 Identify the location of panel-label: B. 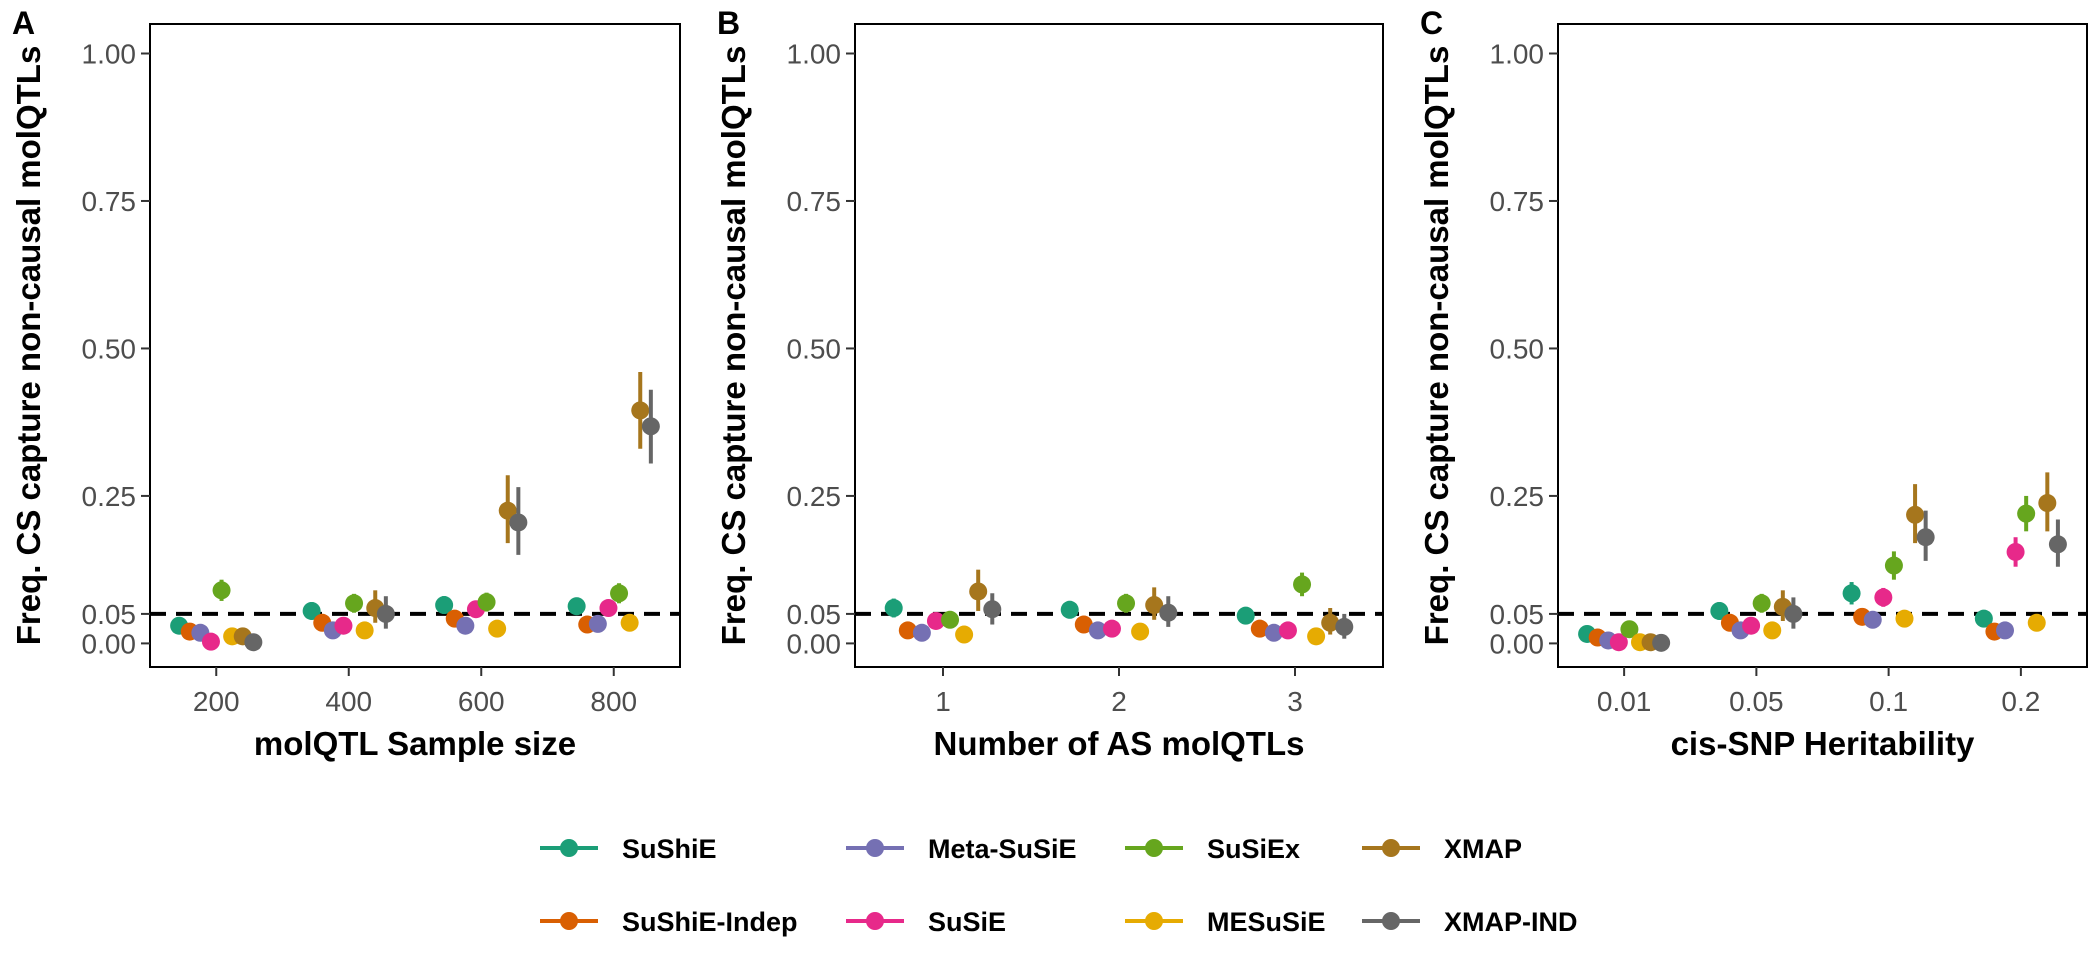
(728, 23).